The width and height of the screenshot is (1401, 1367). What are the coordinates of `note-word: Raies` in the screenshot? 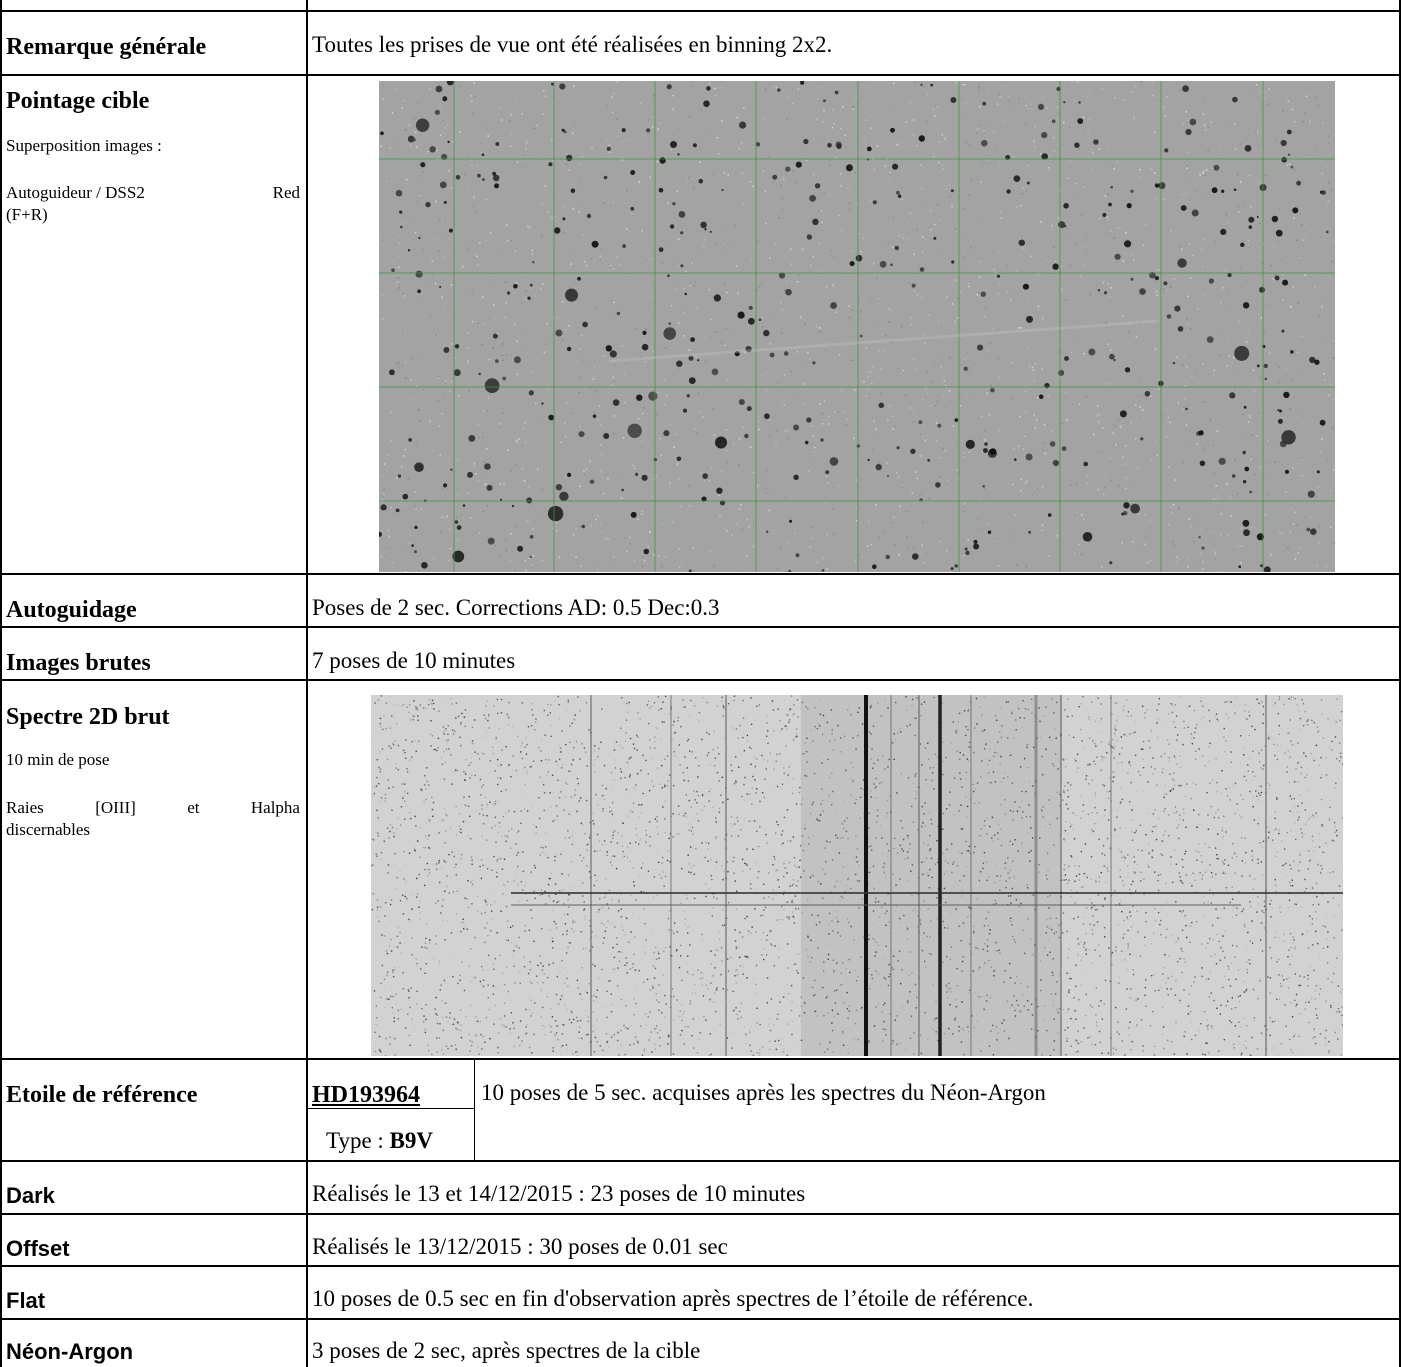 It's located at (25, 807).